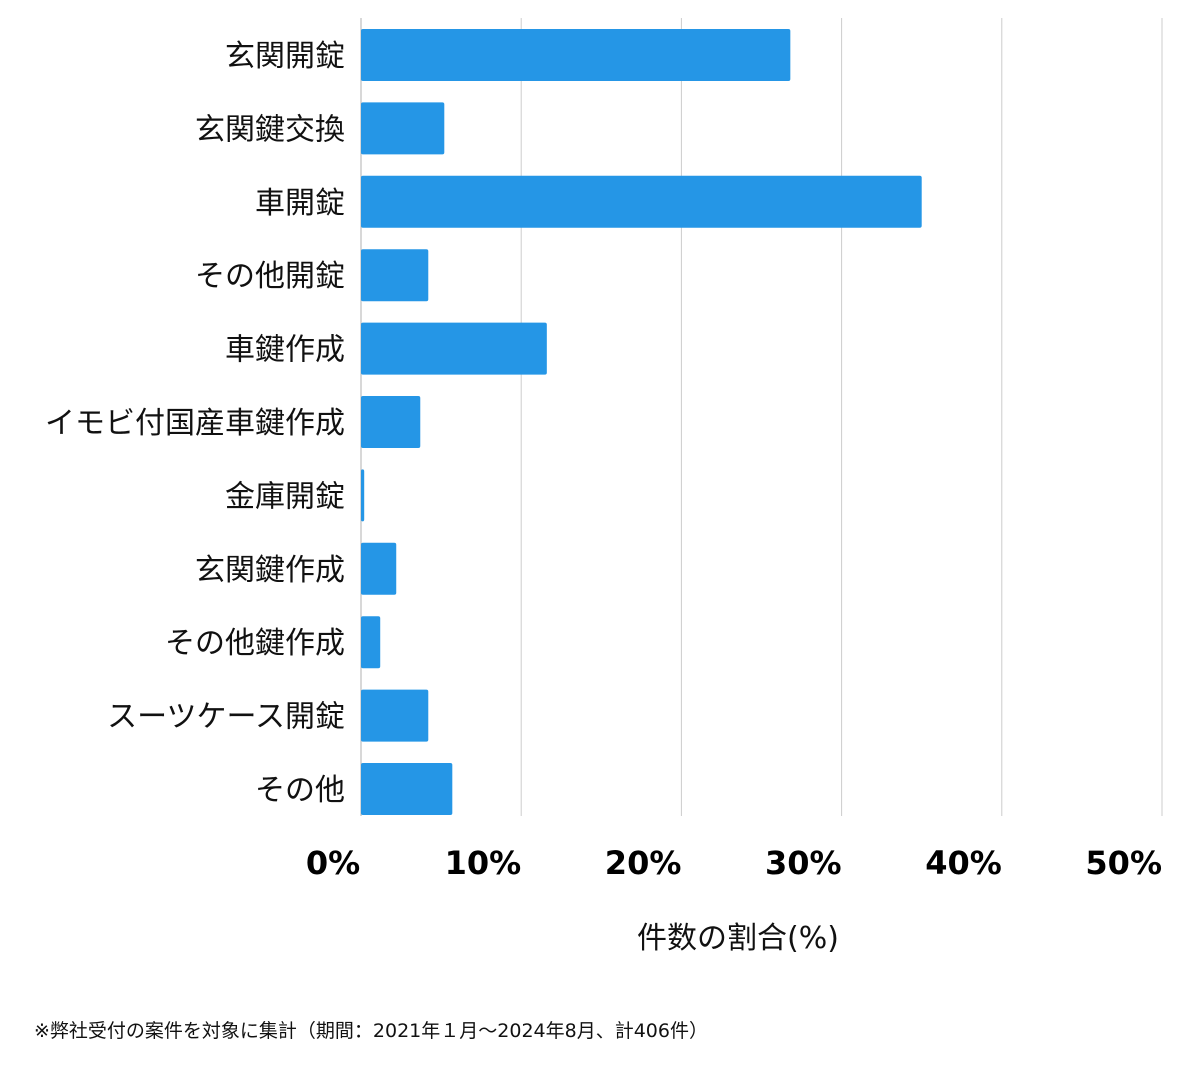 The width and height of the screenshot is (1200, 1069). I want to click on category-label: 金庫開錠, so click(285, 496).